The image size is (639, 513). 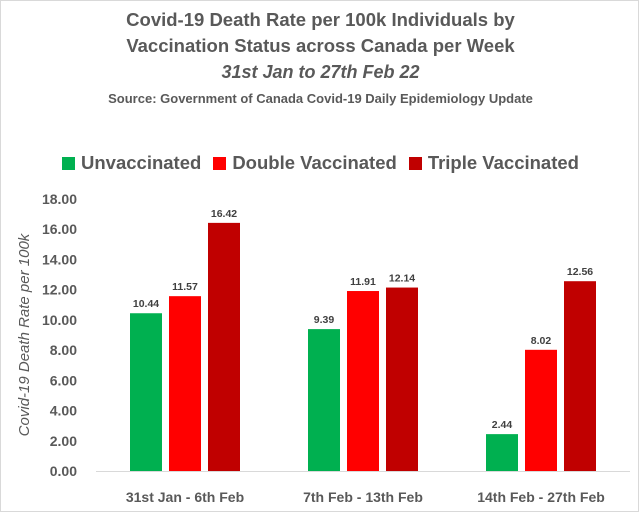 I want to click on legend-item-unvaccinated: Unvaccinated, so click(x=131, y=163).